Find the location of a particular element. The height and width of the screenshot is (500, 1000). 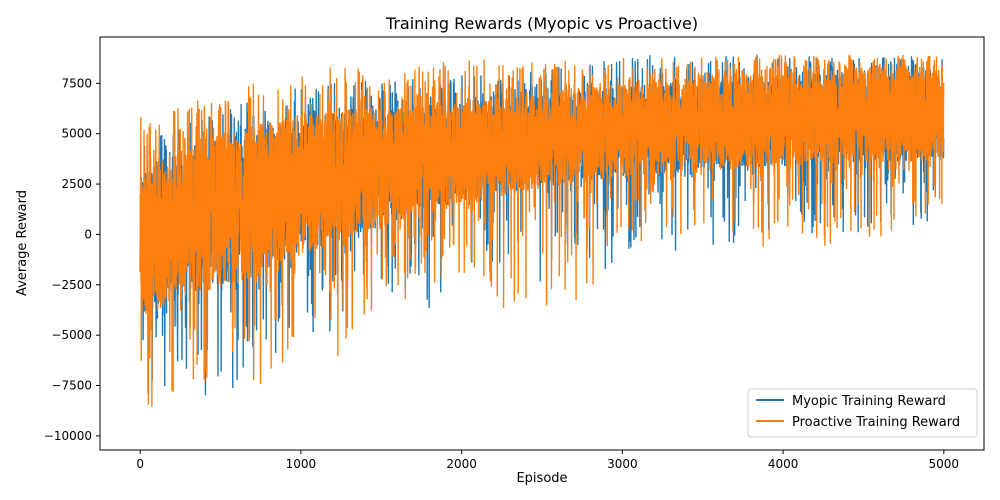

y-tick-label: 5000 is located at coordinates (76, 134).